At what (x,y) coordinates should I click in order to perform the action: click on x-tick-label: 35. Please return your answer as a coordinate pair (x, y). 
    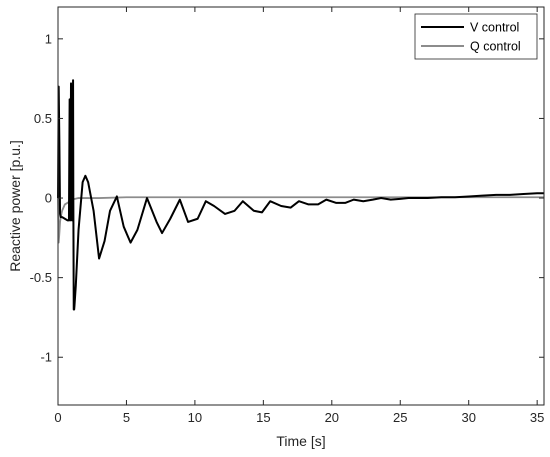
    Looking at the image, I should click on (537, 417).